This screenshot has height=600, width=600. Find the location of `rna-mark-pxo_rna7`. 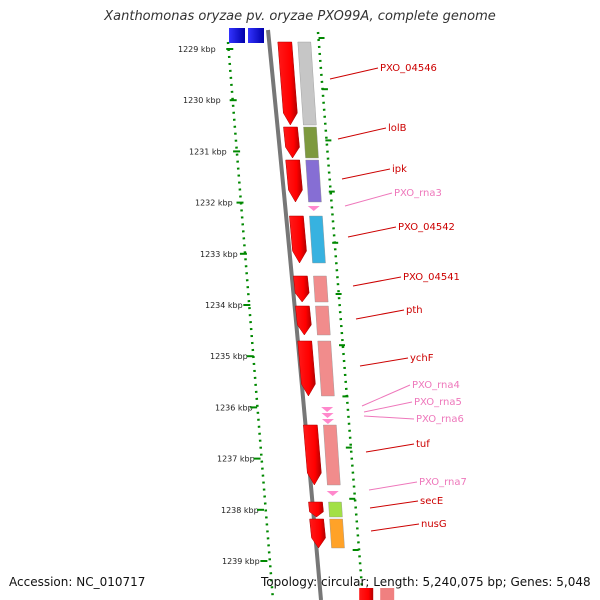

rna-mark-pxo_rna7 is located at coordinates (332, 493).